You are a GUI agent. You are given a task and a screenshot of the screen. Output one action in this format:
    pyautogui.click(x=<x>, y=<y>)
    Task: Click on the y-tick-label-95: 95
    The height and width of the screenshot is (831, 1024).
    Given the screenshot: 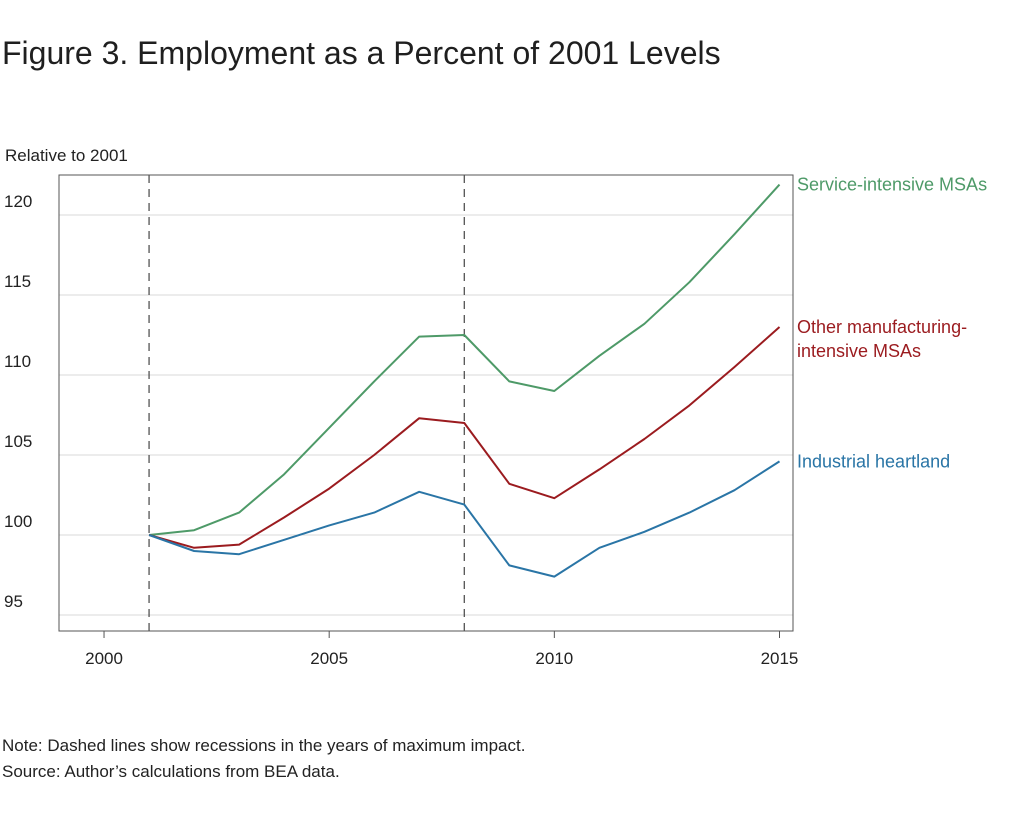 What is the action you would take?
    pyautogui.click(x=13, y=601)
    